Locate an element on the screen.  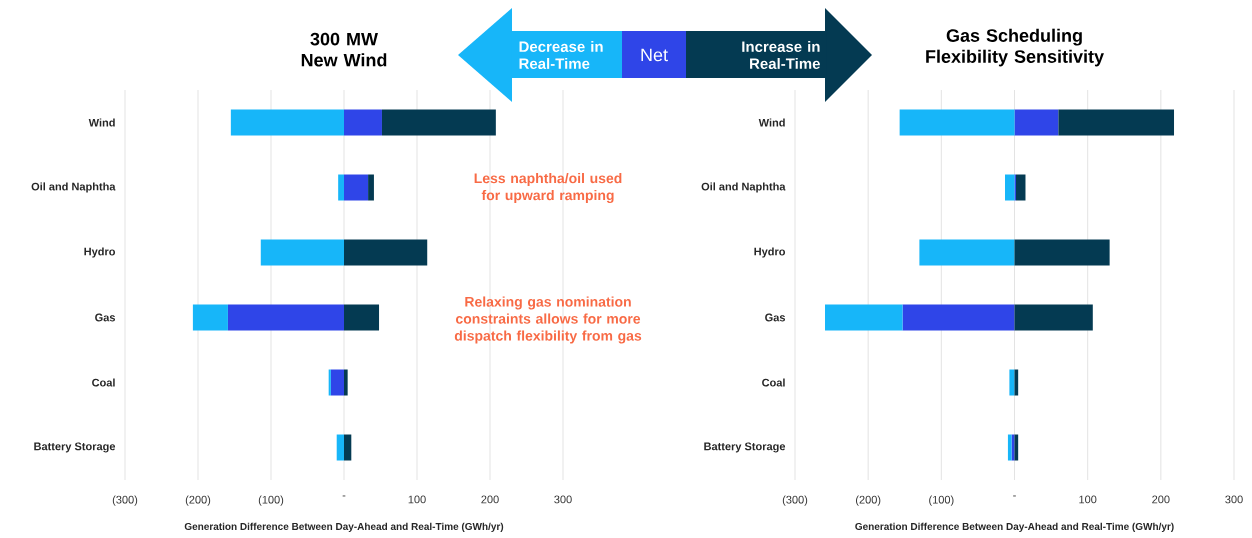
chart-title: Gas Scheduling Flexibility Sensitivity is located at coordinates (1015, 47).